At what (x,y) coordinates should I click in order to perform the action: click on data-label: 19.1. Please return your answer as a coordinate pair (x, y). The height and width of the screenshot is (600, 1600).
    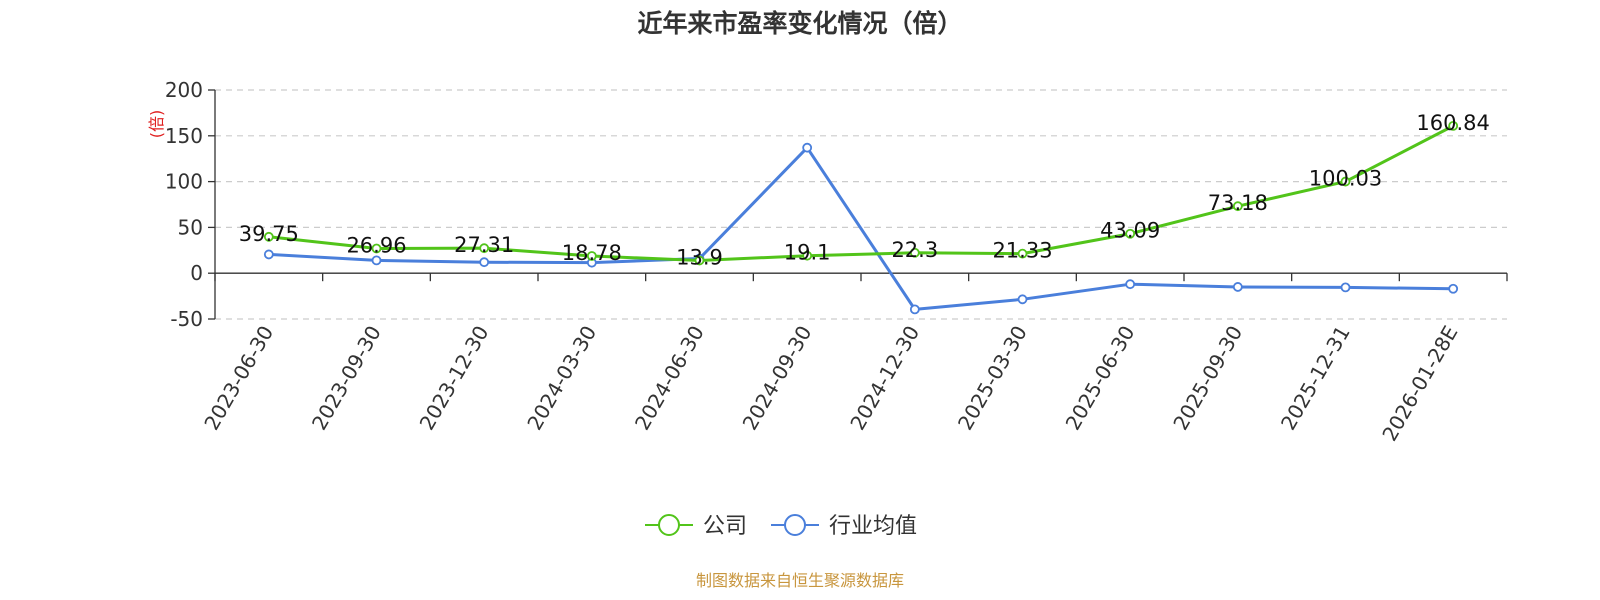
    Looking at the image, I should click on (807, 253).